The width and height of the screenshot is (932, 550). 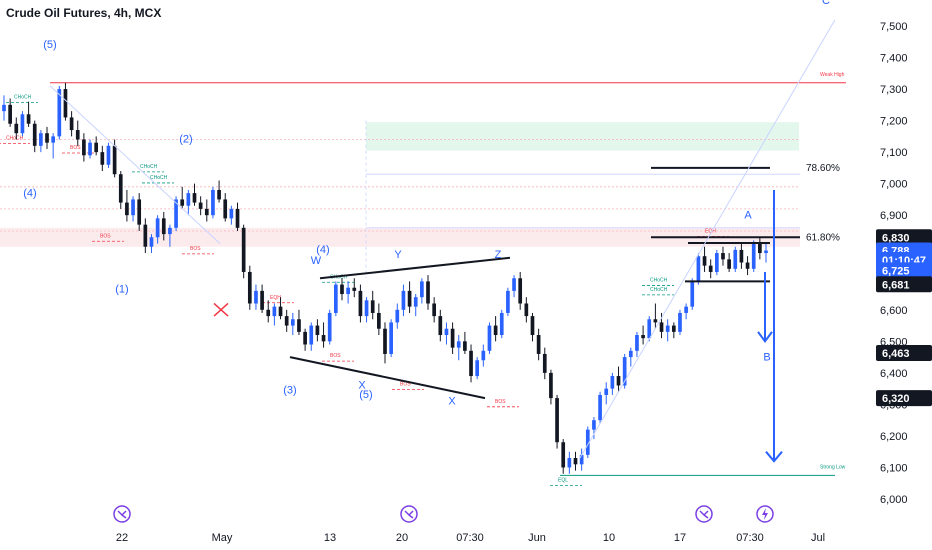 What do you see at coordinates (365, 395) in the screenshot?
I see `wave-label: (5)` at bounding box center [365, 395].